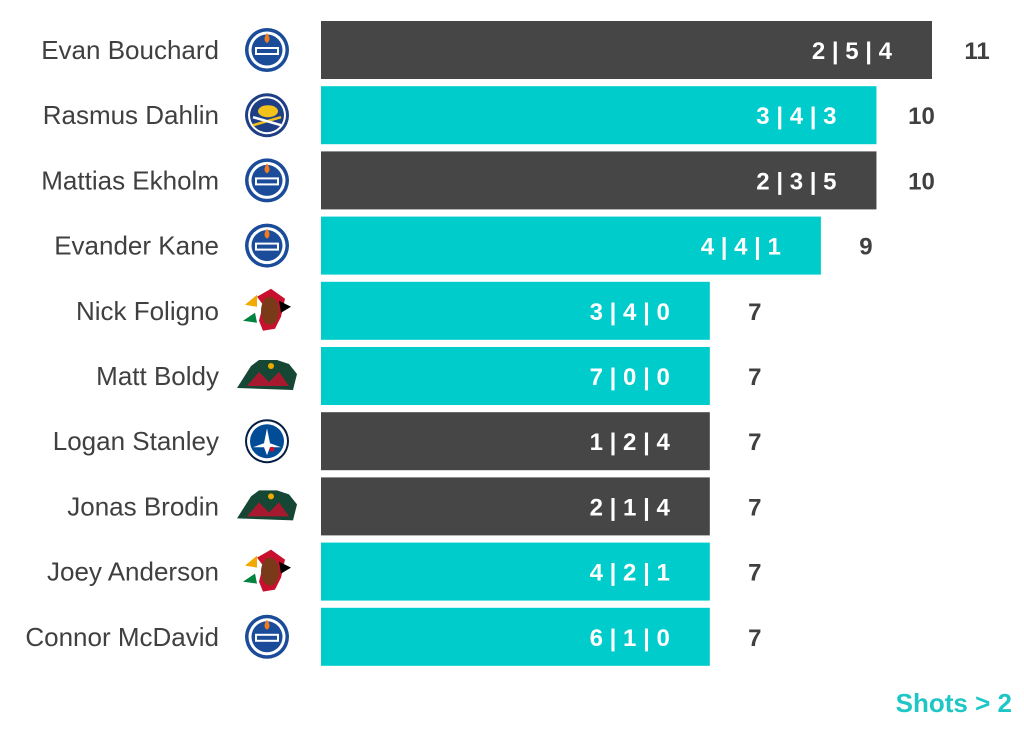 The image size is (1024, 731). I want to click on bar-total-label: 9, so click(865, 247).